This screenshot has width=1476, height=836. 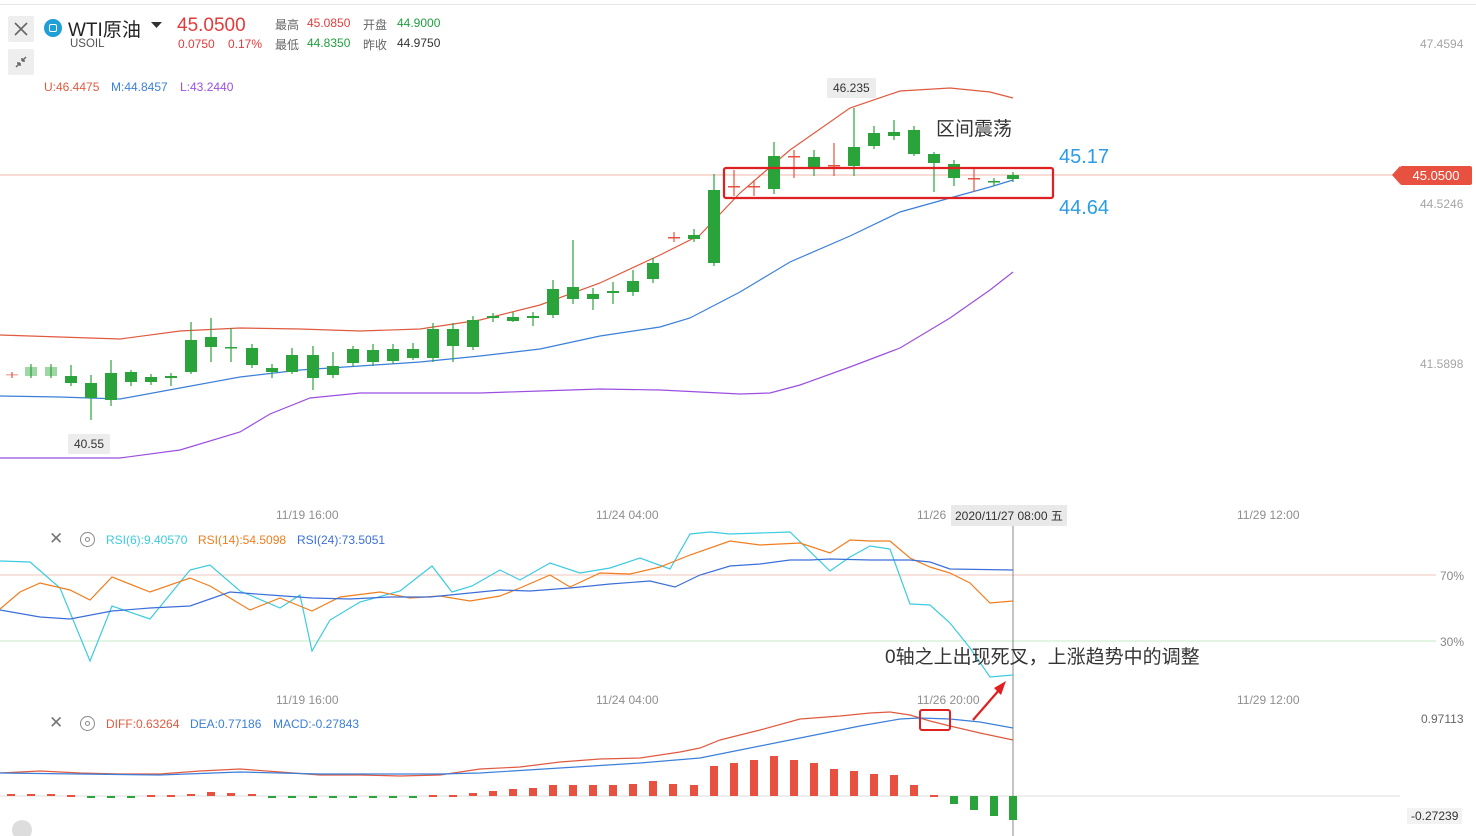 What do you see at coordinates (375, 45) in the screenshot?
I see `prev-close-label: 昨收` at bounding box center [375, 45].